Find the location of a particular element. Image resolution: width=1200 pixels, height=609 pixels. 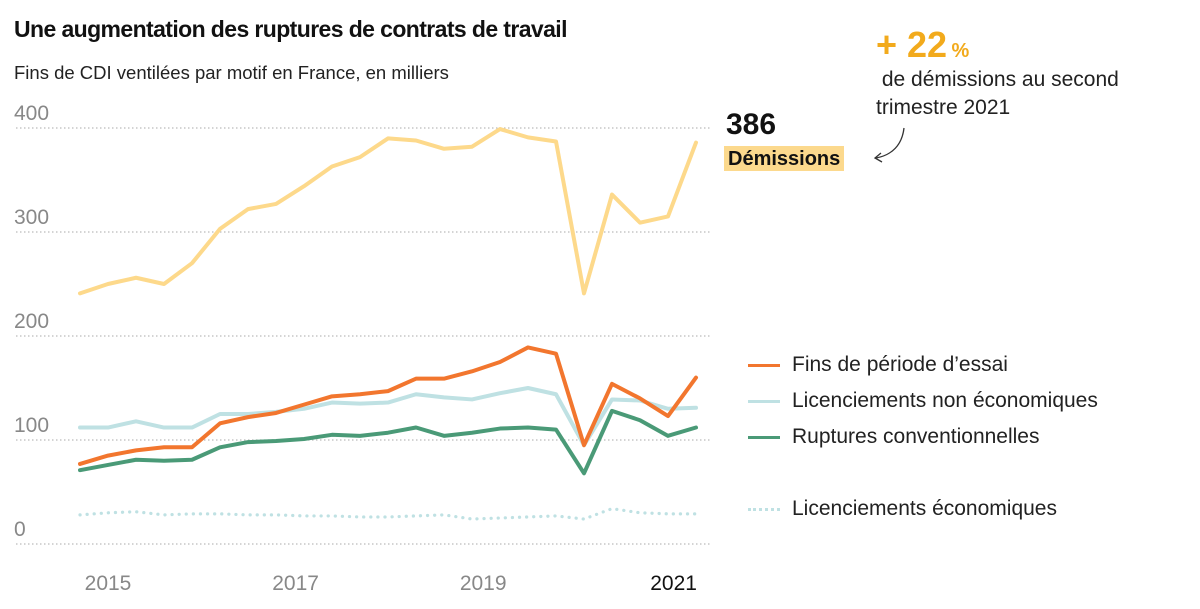

legend-label: Fins de période d’essai is located at coordinates (900, 364).